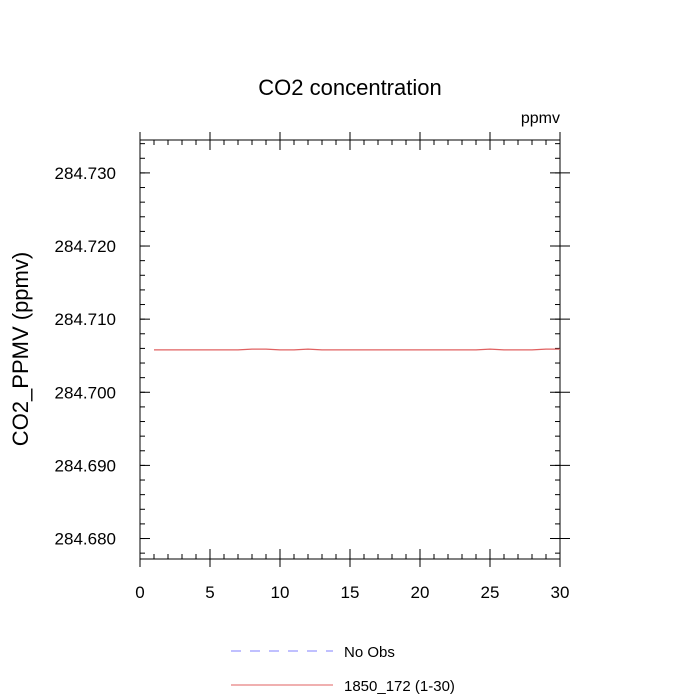 This screenshot has width=700, height=700. Describe the element at coordinates (20, 349) in the screenshot. I see `y-axis-label: CO2_PPMV (ppmv)` at that location.